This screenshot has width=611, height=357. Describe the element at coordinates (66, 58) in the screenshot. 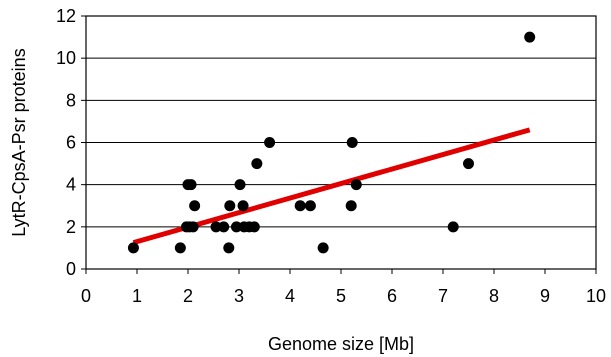

I see `y-tick-label: 10` at that location.